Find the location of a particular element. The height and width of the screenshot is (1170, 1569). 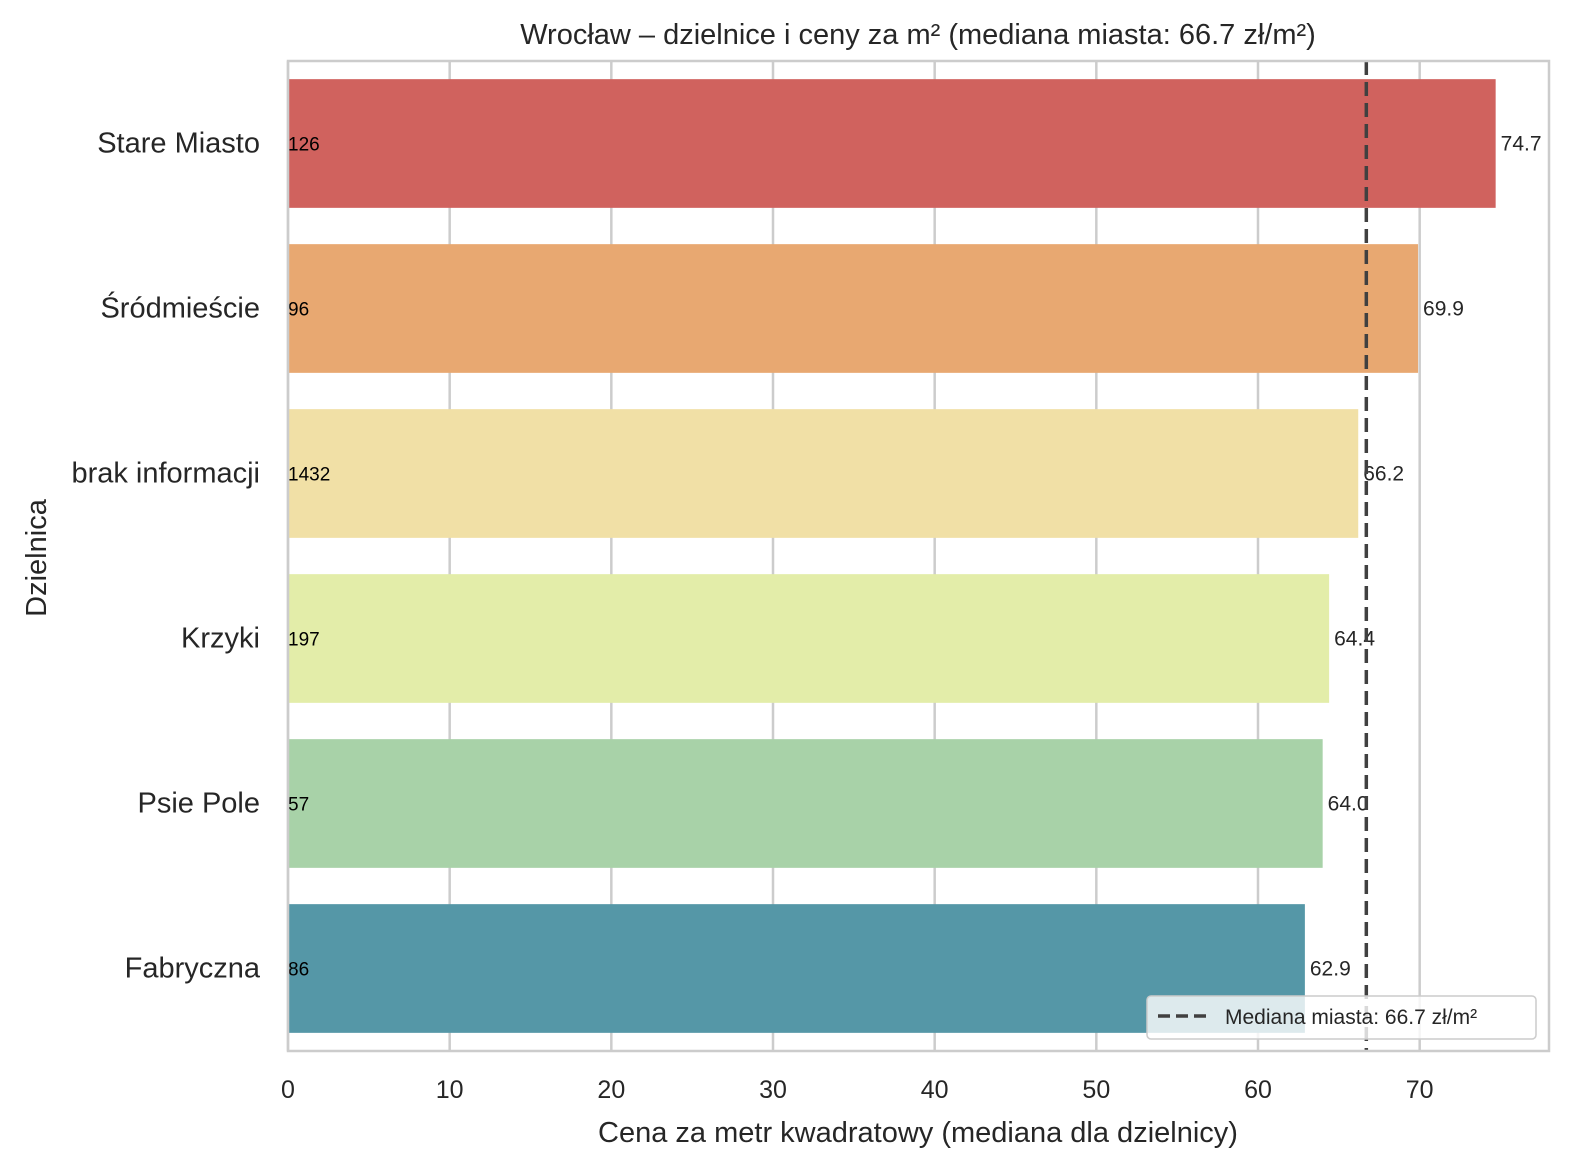

x-tick-label: 0 is located at coordinates (288, 1090).